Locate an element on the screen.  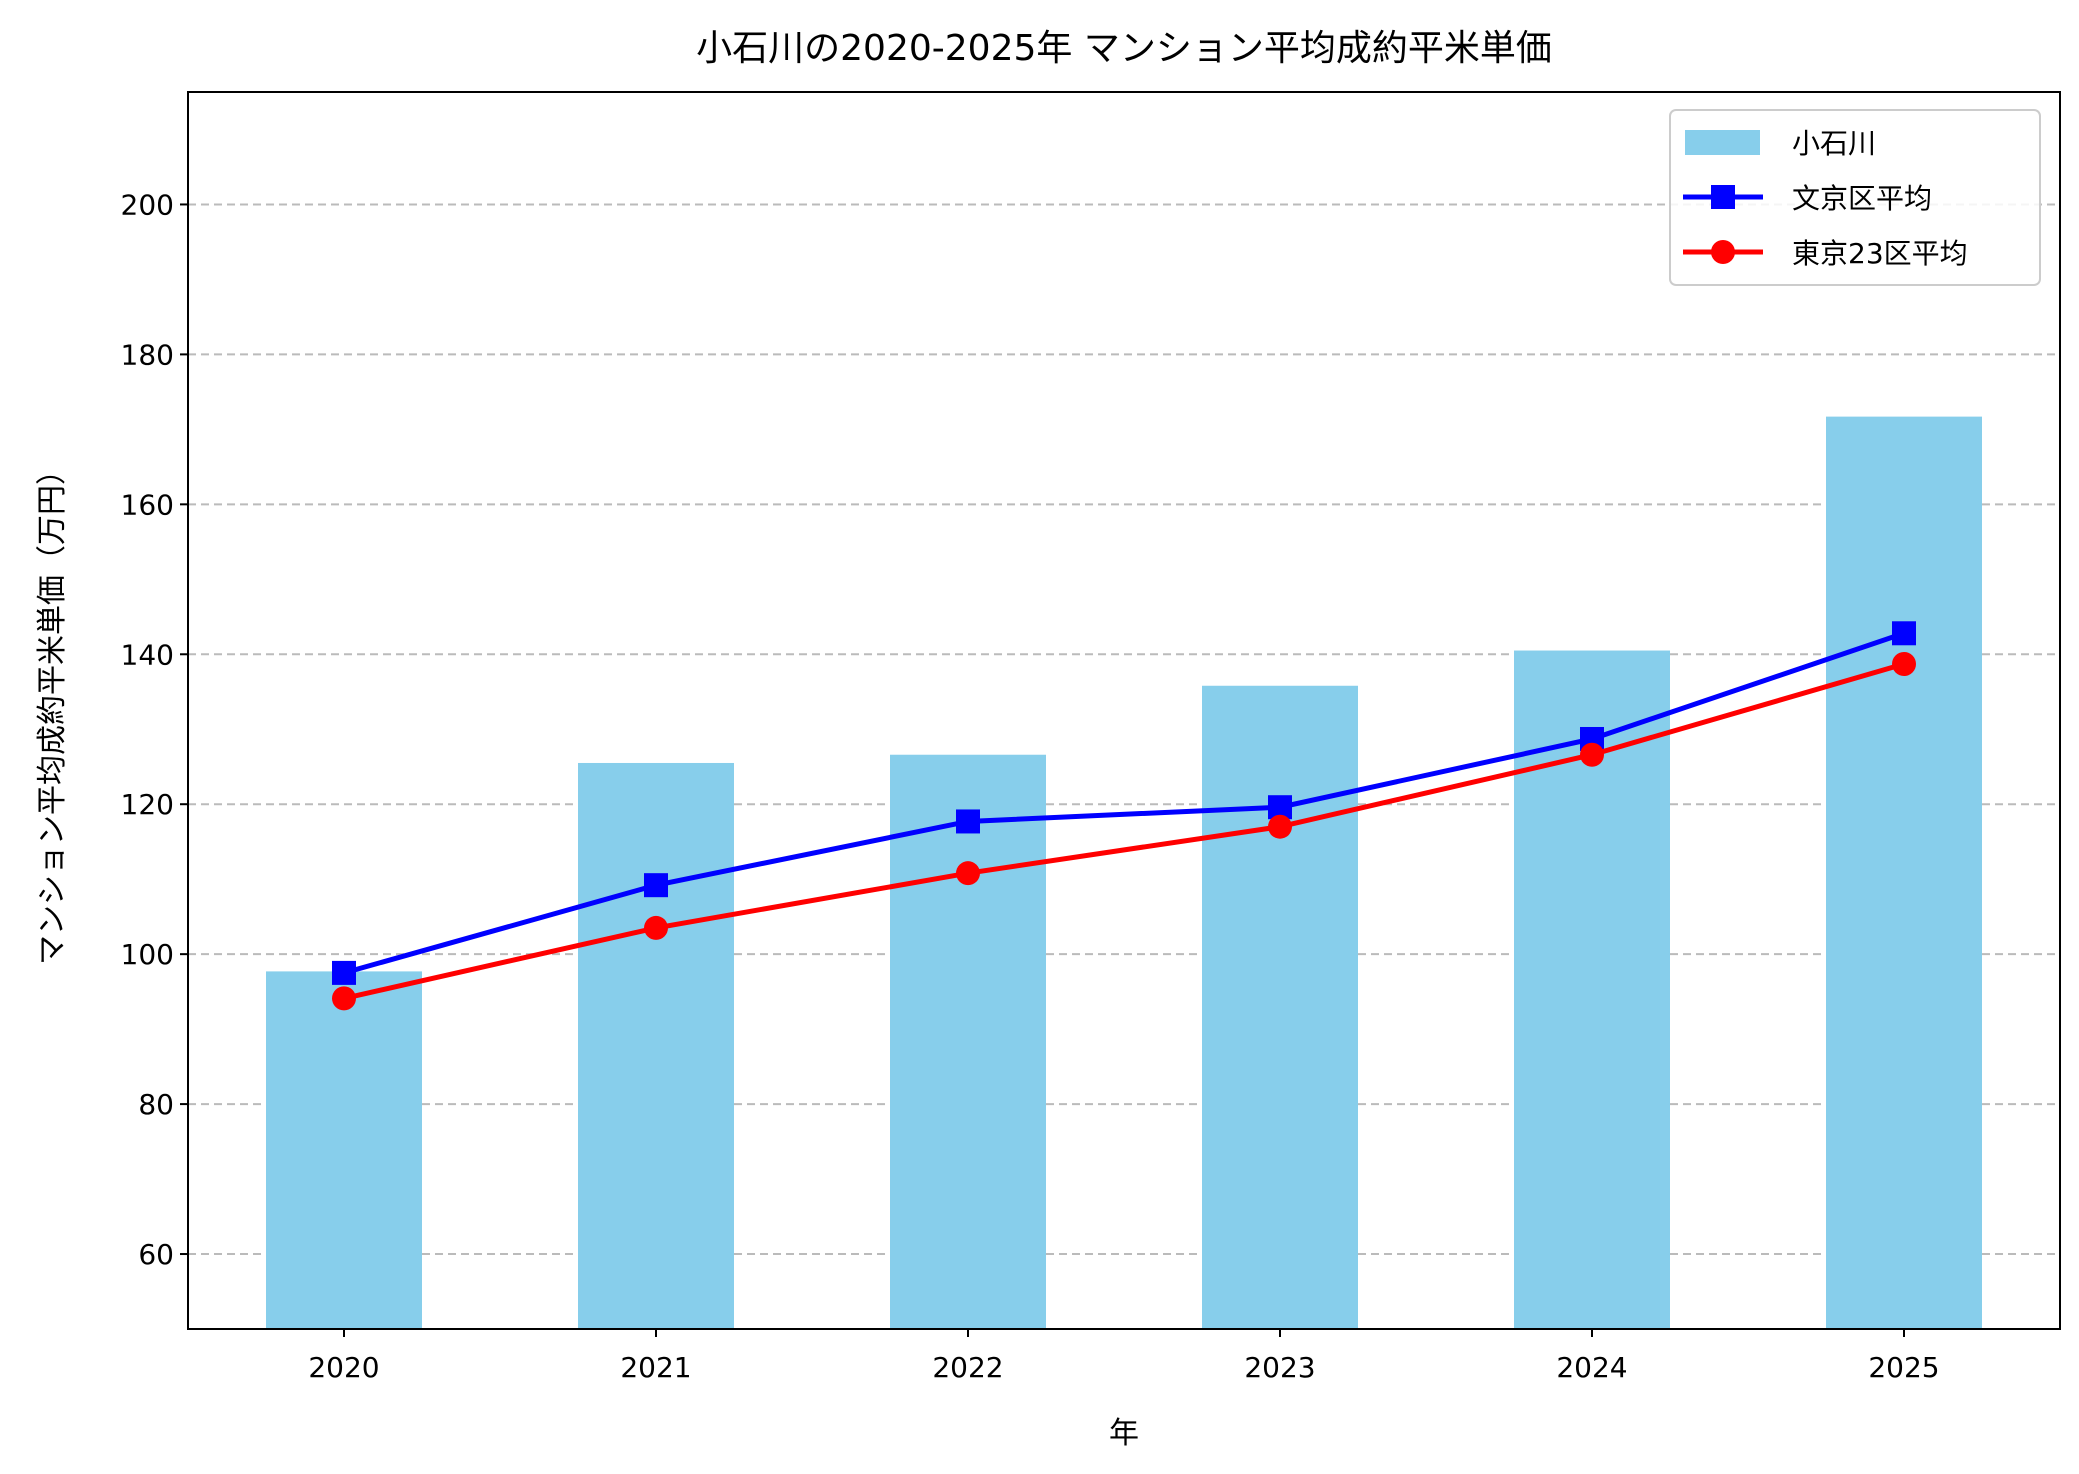
legend-box is located at coordinates (1855, 197).